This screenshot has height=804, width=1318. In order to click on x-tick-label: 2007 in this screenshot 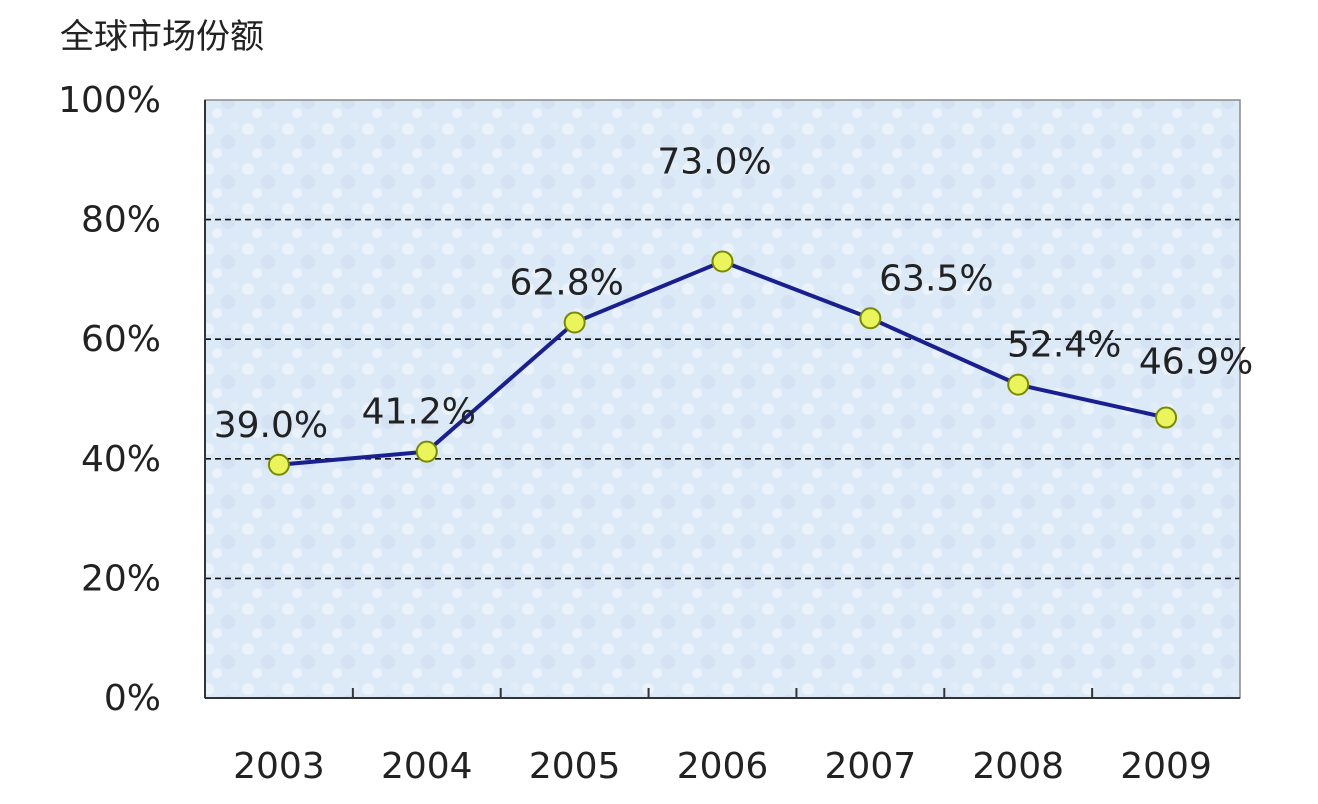, I will do `click(871, 766)`.